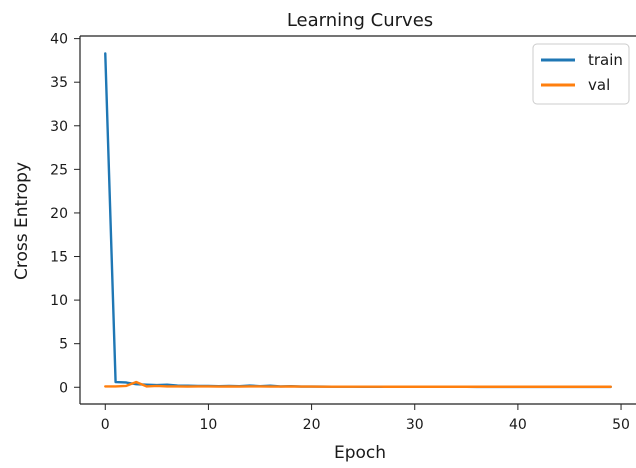  I want to click on x-tick-label-20: 20, so click(312, 425).